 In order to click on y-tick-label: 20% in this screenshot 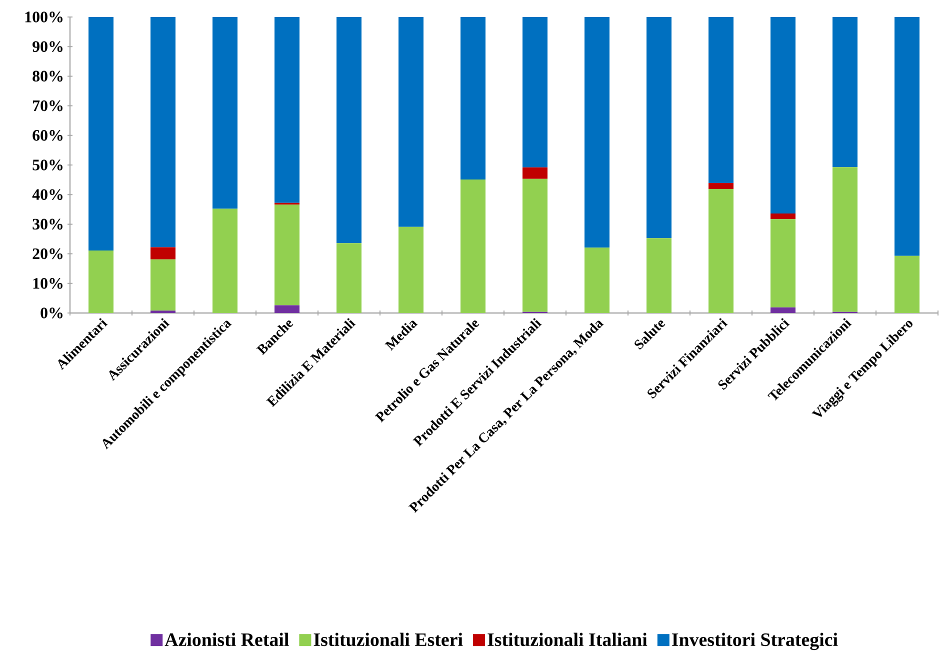, I will do `click(47, 254)`.